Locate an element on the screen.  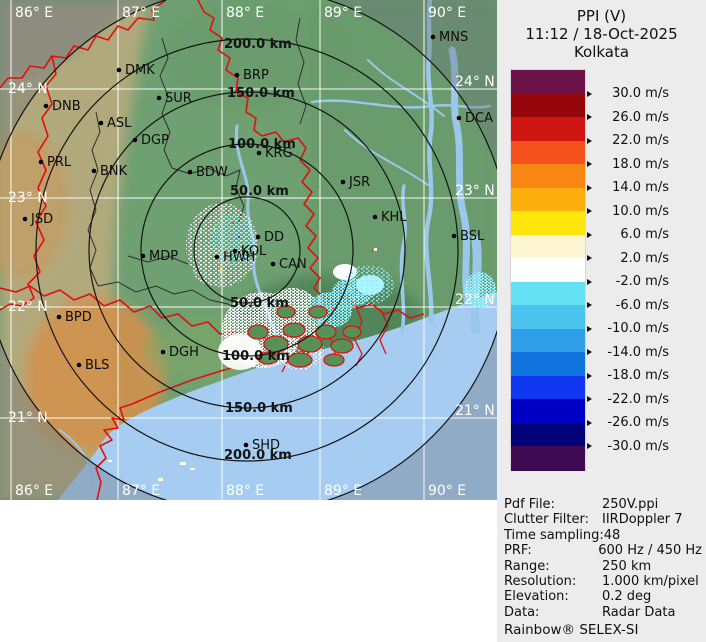
station-label: KOL is located at coordinates (254, 251).